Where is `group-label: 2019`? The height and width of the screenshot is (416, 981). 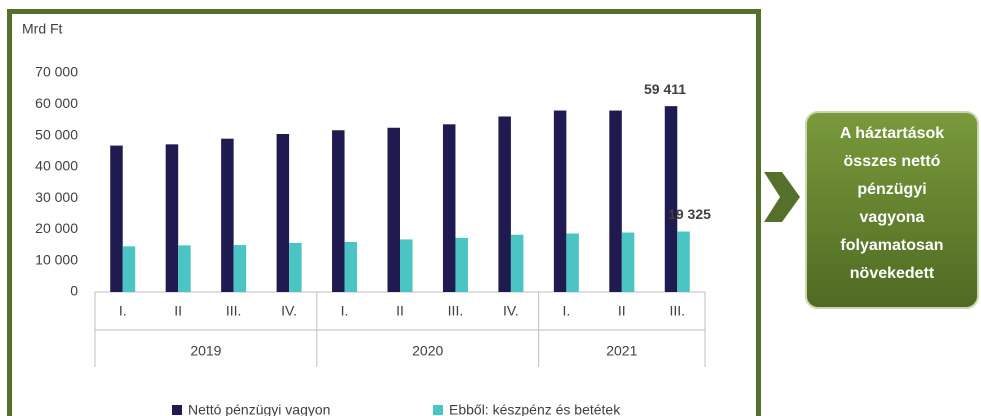
group-label: 2019 is located at coordinates (205, 351).